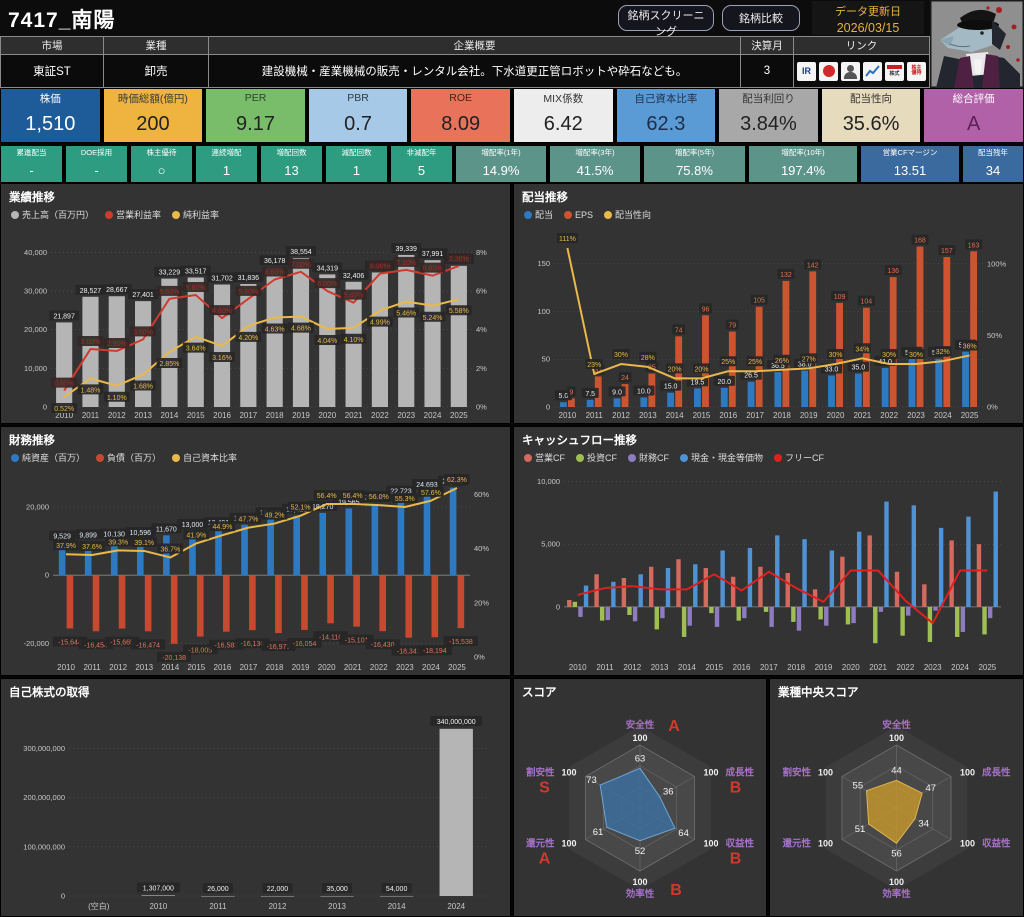 The width and height of the screenshot is (1024, 917). I want to click on svg-text: 132, so click(786, 275).